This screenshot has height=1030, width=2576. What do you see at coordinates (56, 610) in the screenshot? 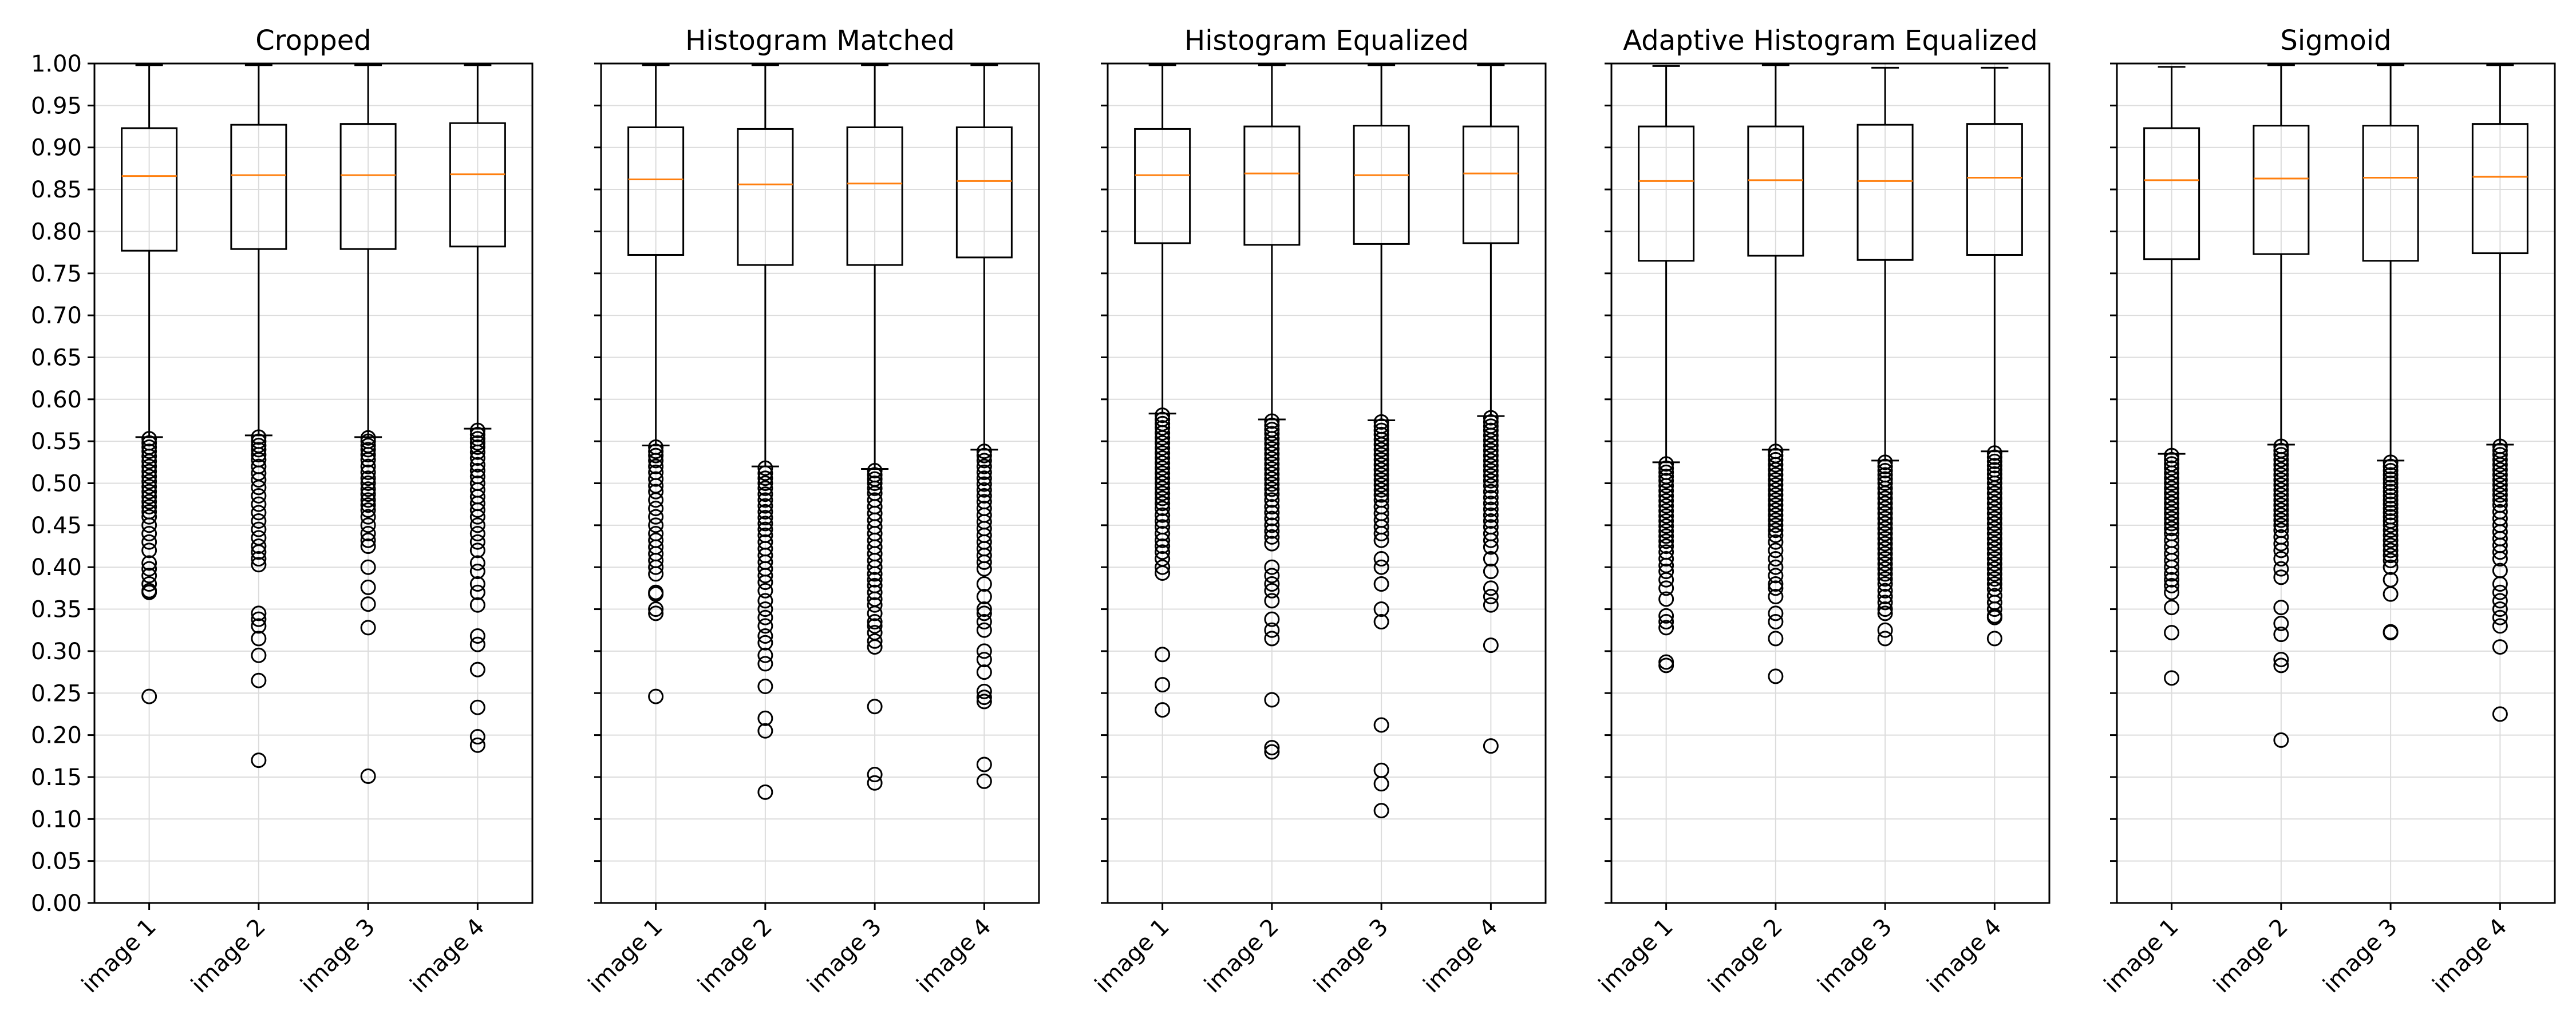
I see `y-tick-label: 0.35` at bounding box center [56, 610].